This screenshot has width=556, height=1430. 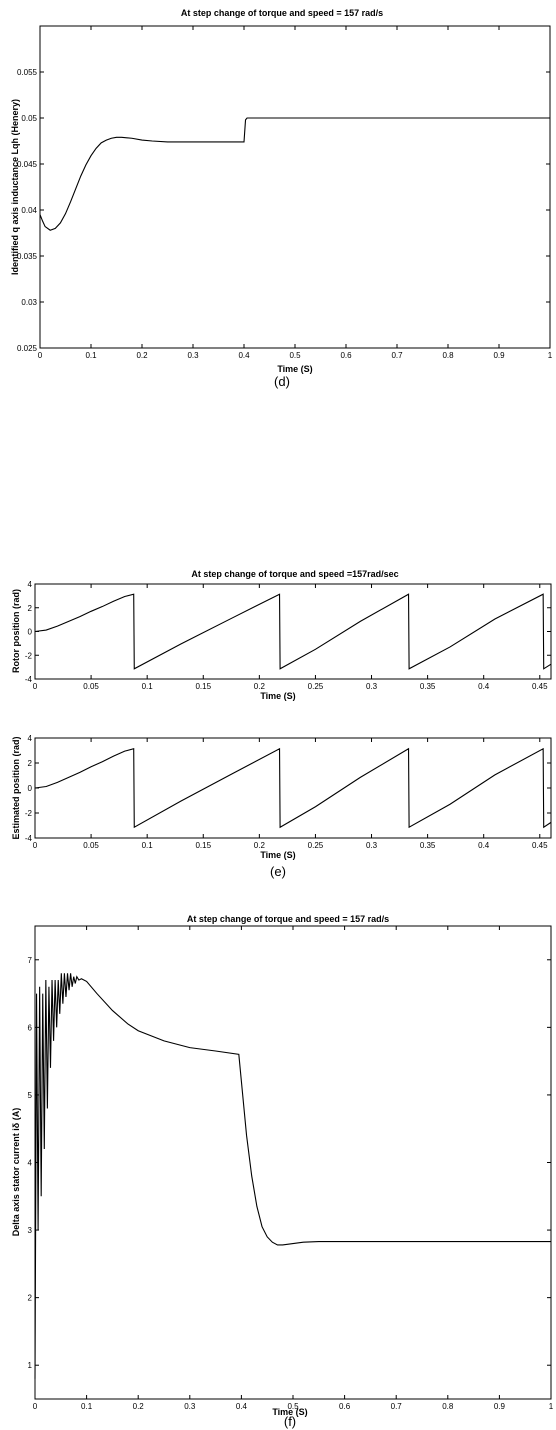 What do you see at coordinates (29, 210) in the screenshot?
I see `y-tick-label: 0.04` at bounding box center [29, 210].